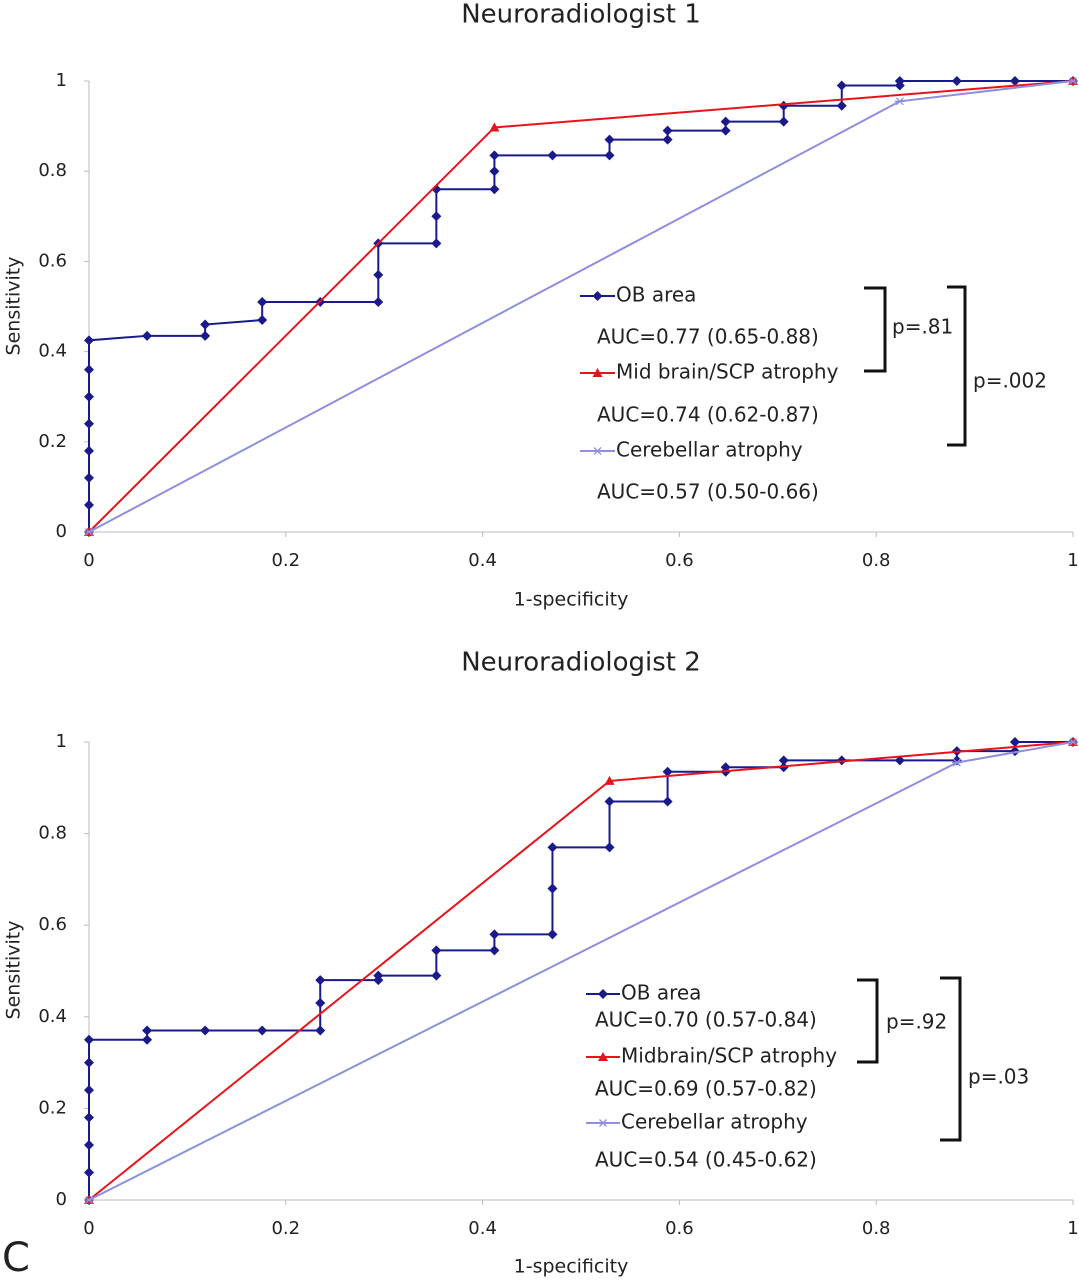 Image resolution: width=1079 pixels, height=1280 pixels. I want to click on auc-annotation: AUC=0.70 (0.57-0.84), so click(706, 1020).